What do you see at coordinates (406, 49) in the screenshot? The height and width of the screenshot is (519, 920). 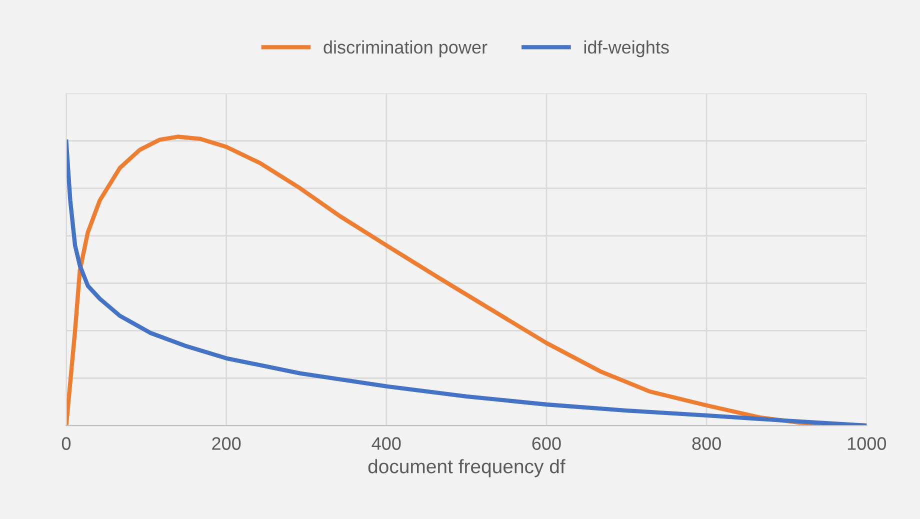 I see `legend-label: discrimination power` at bounding box center [406, 49].